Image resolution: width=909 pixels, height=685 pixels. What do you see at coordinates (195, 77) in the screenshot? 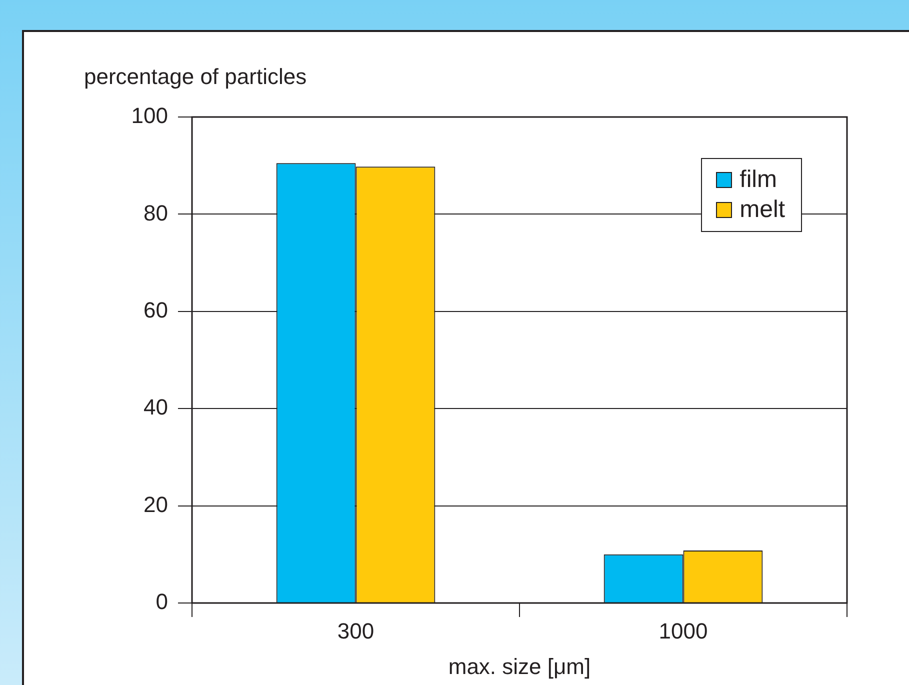
I see `y-axis-title: percentage of particles` at bounding box center [195, 77].